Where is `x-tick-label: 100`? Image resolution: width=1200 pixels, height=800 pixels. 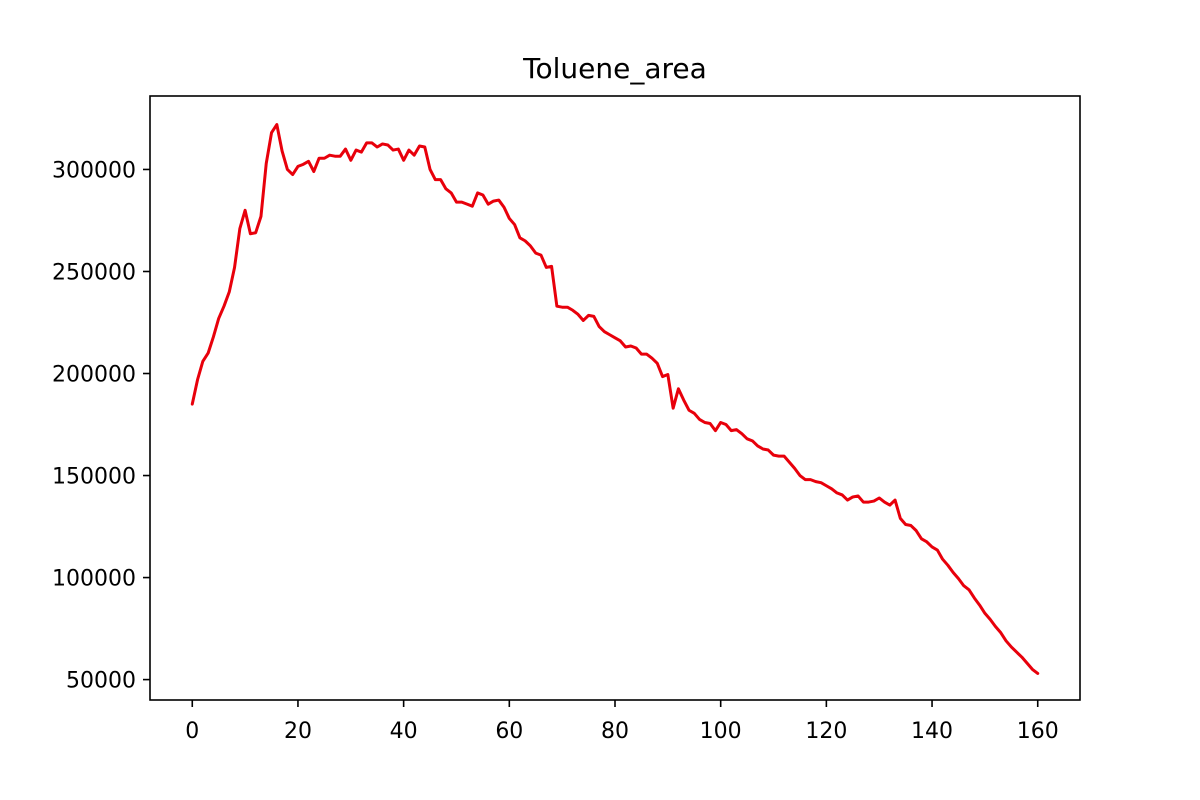
x-tick-label: 100 is located at coordinates (721, 731).